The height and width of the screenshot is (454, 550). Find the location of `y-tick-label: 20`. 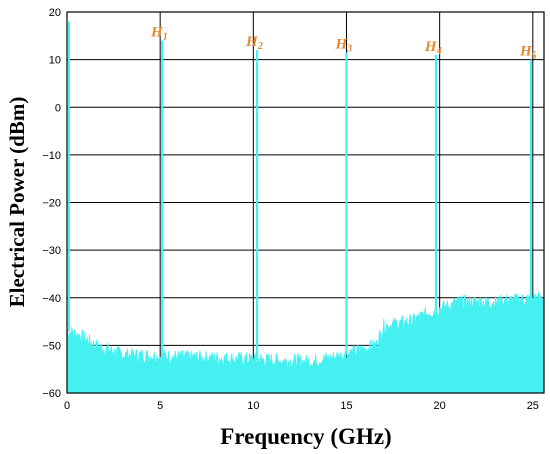

y-tick-label: 20 is located at coordinates (55, 13).